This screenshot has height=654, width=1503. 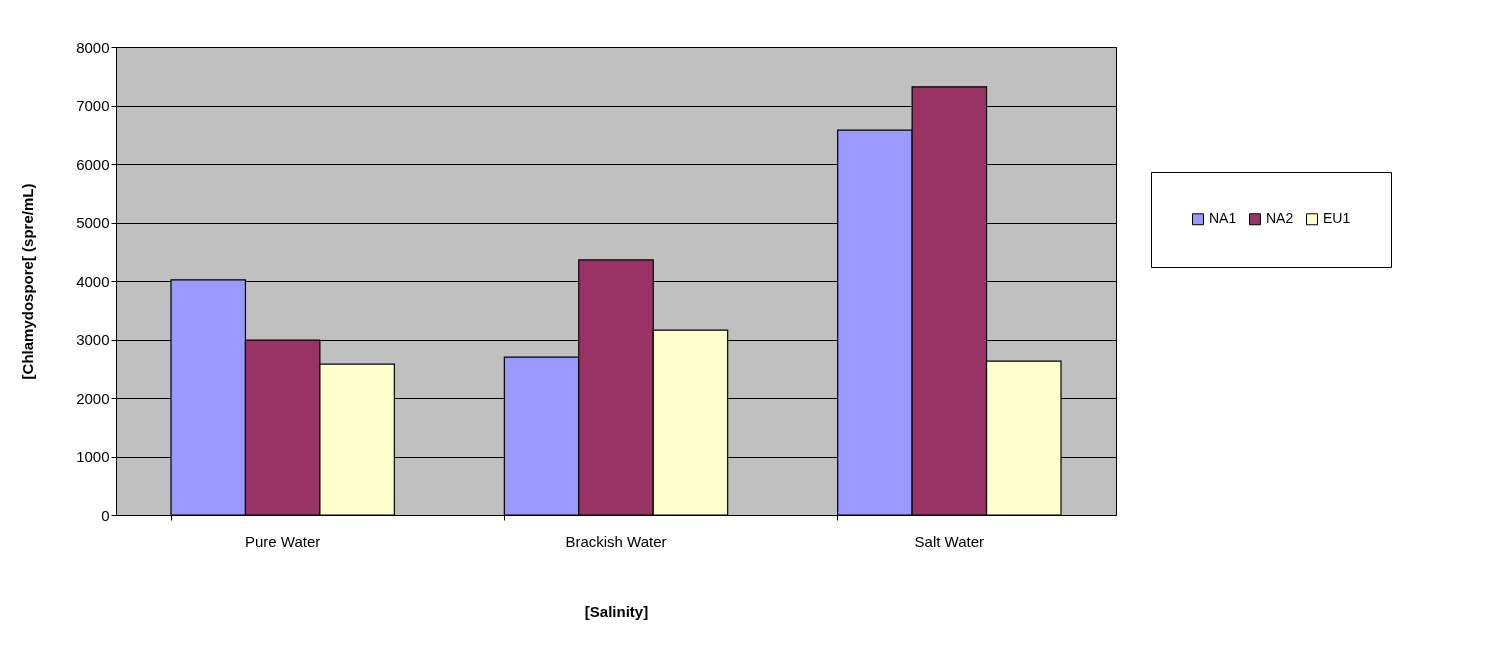 I want to click on y-tick-label: 0, so click(x=105, y=515).